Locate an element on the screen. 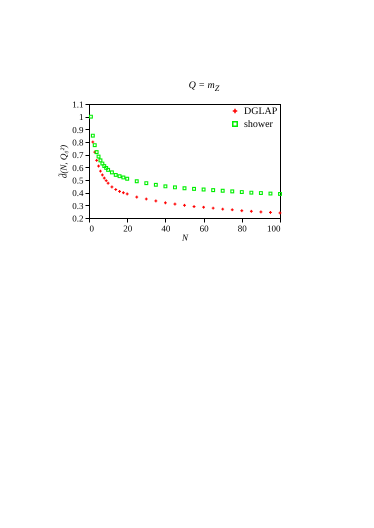 This screenshot has height=528, width=374. y-tick-label: 0.9 is located at coordinates (78, 129).